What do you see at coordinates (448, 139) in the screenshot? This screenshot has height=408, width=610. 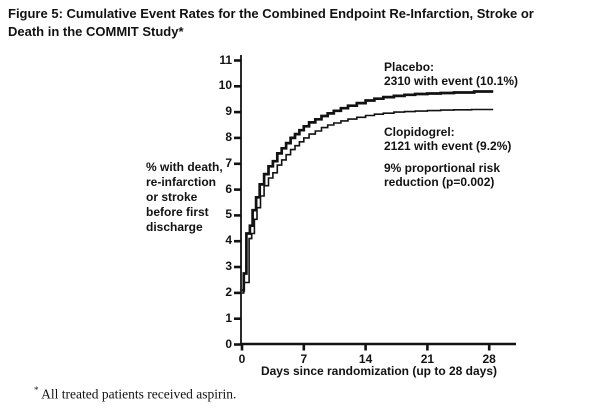 I see `clopidogrel-series-label: Clopidogrel: 2121 with event (9.2%)` at bounding box center [448, 139].